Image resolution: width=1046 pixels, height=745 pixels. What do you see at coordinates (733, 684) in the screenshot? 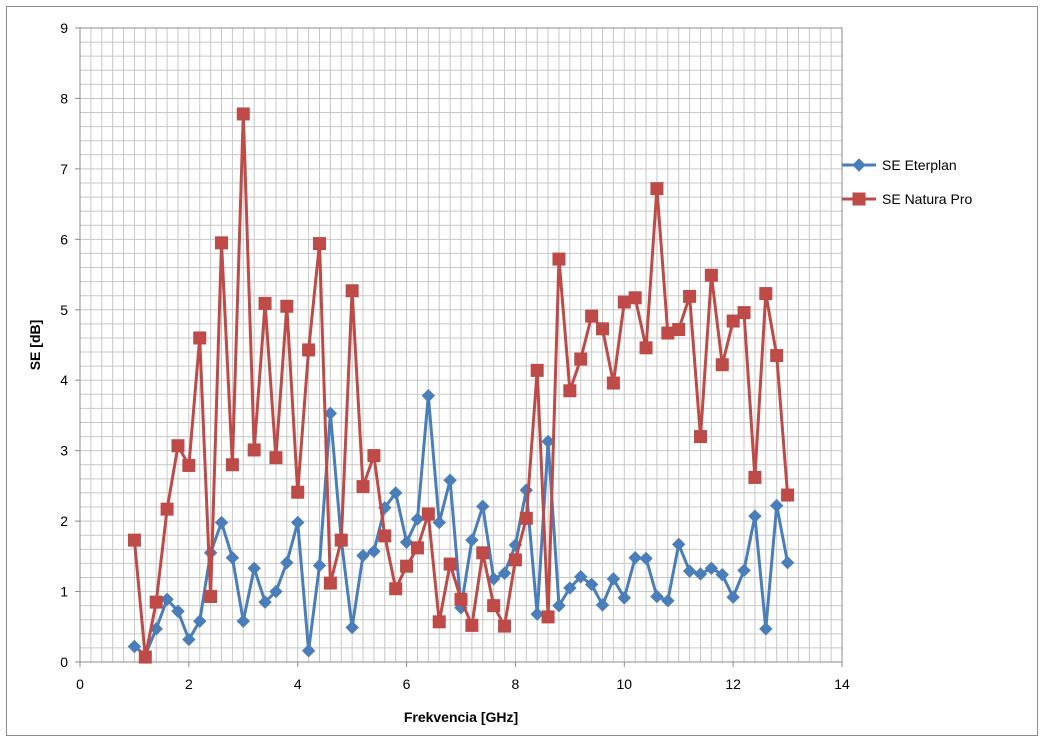
I see `x-tick-label: 12` at bounding box center [733, 684].